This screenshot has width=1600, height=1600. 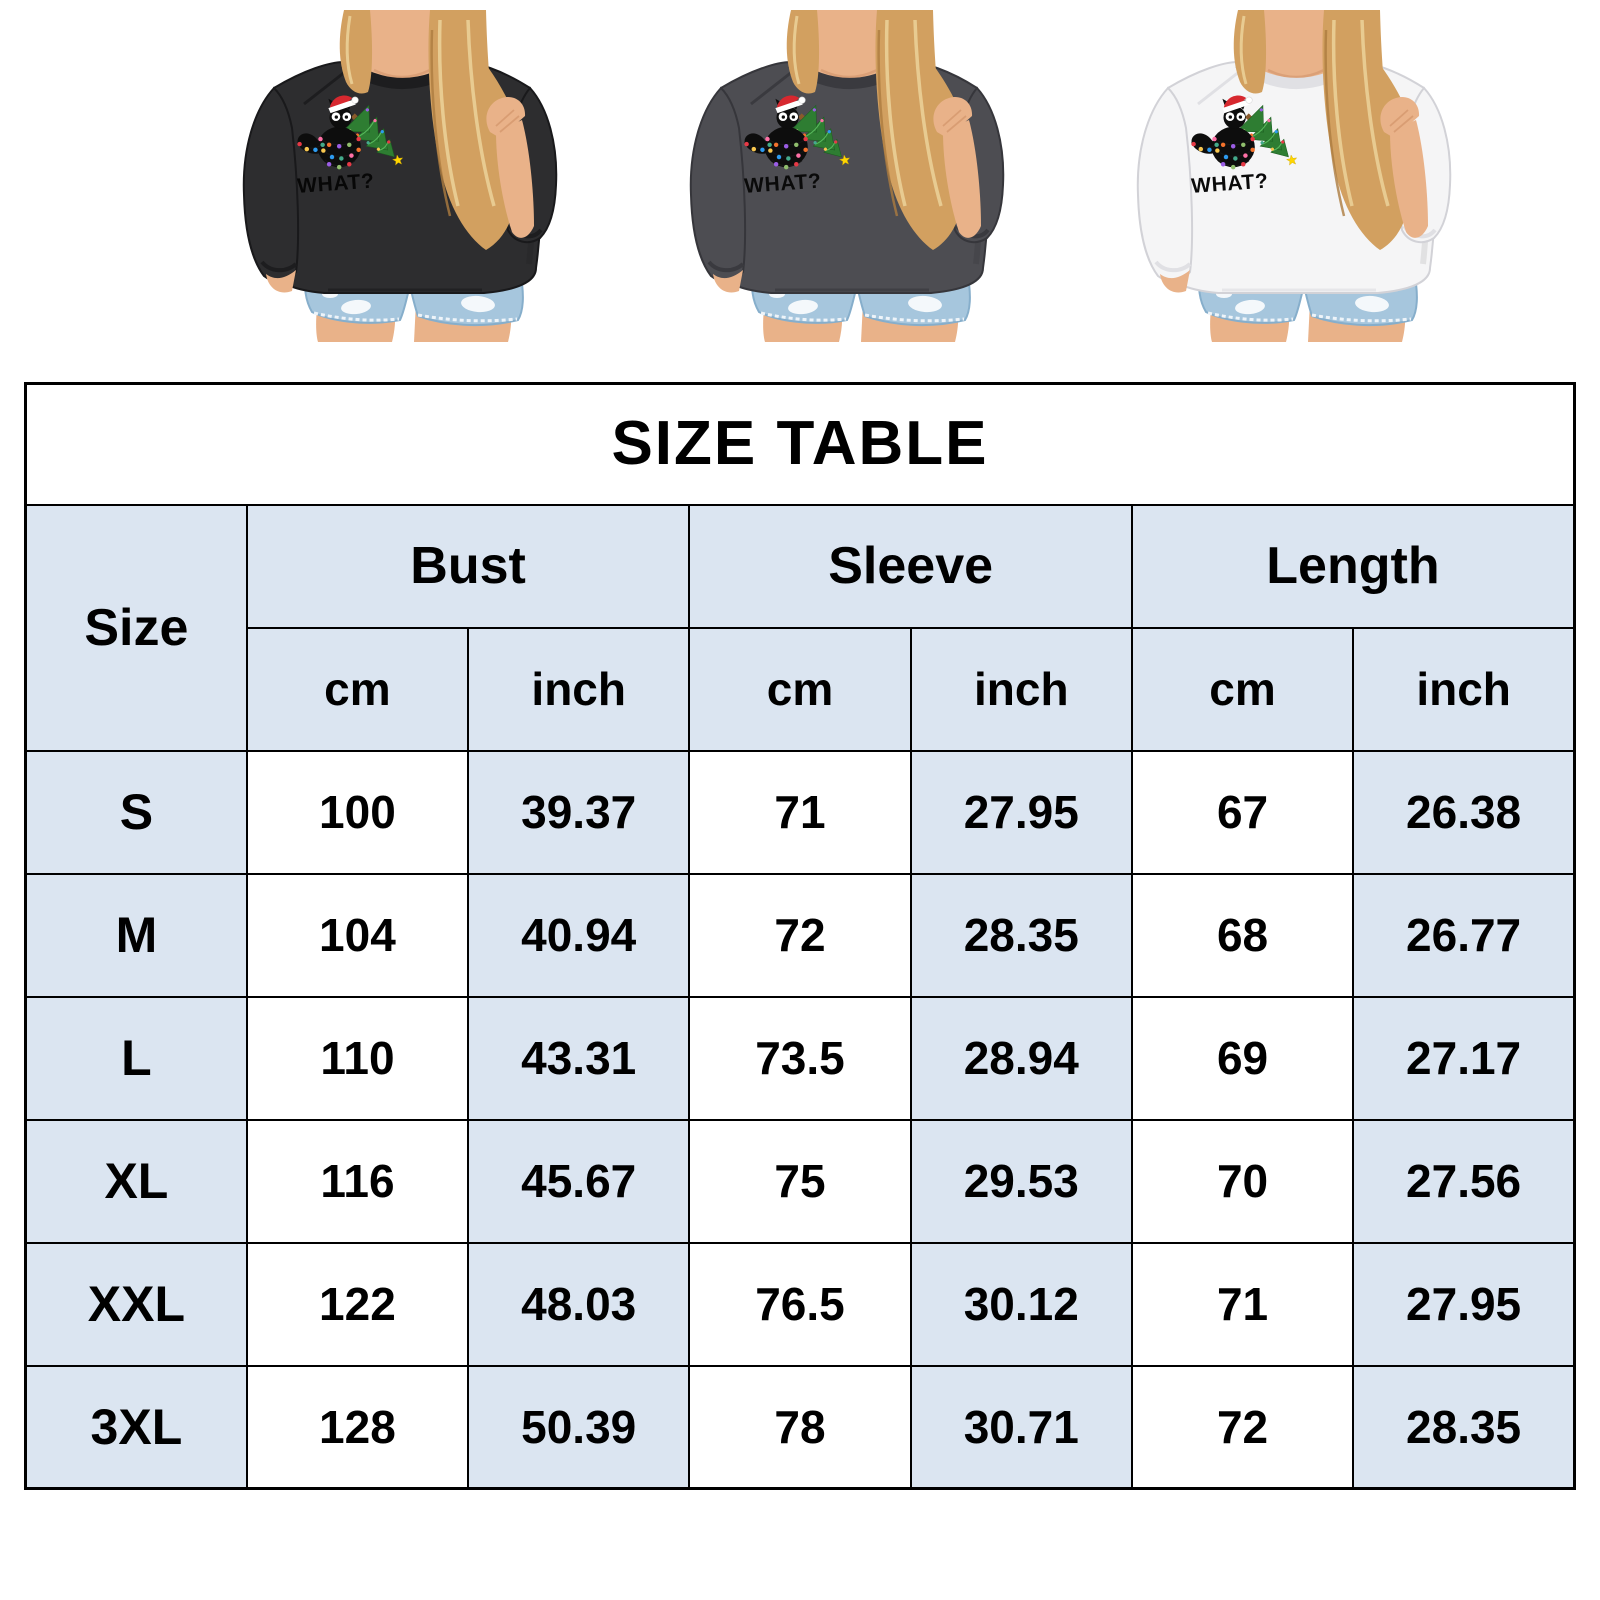 What do you see at coordinates (468, 566) in the screenshot?
I see `column-header-bust: Bust` at bounding box center [468, 566].